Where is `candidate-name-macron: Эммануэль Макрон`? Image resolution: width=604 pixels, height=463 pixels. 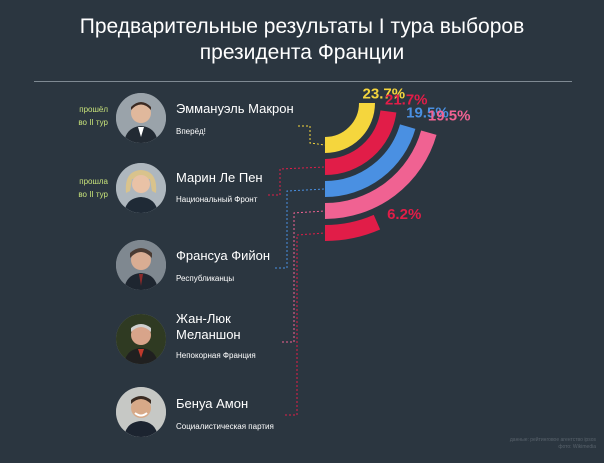
candidate-name-macron: Эммануэль Макрон is located at coordinates (235, 108).